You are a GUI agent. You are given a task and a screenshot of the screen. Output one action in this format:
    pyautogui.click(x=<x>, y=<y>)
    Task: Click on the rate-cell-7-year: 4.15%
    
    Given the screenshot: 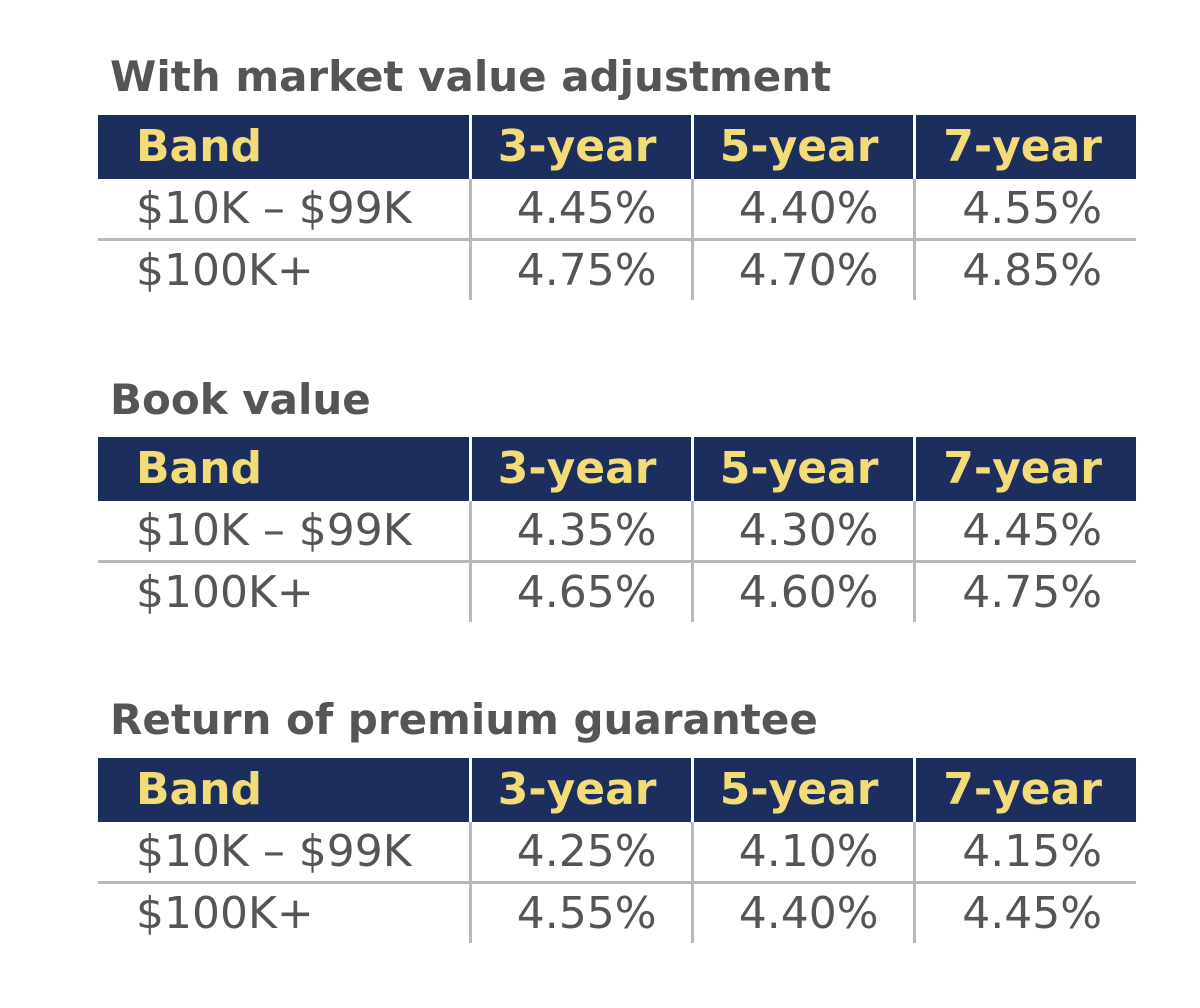 What is the action you would take?
    pyautogui.click(x=1024, y=853)
    